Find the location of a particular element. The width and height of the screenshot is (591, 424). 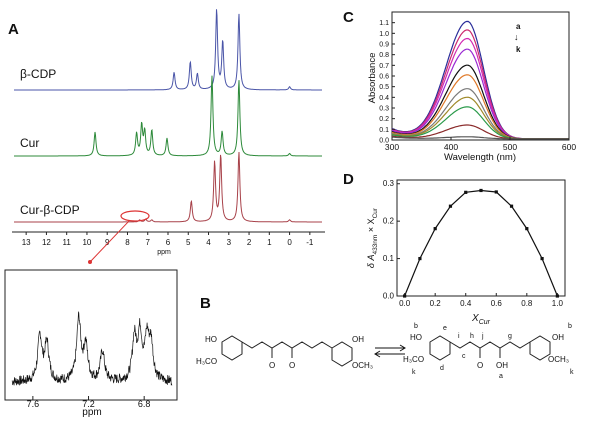

left-ring-b is located at coordinates (342, 354).